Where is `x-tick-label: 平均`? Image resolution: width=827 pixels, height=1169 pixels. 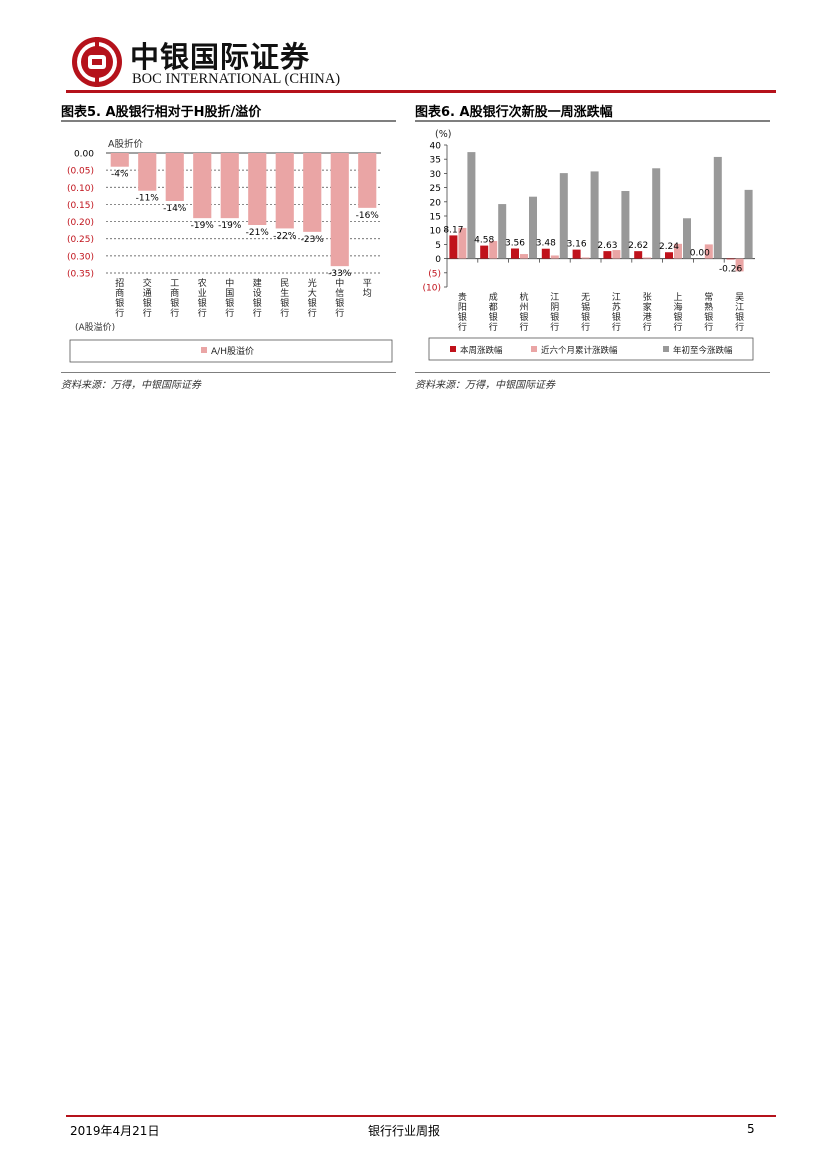
x-tick-label: 平均 is located at coordinates (367, 288).